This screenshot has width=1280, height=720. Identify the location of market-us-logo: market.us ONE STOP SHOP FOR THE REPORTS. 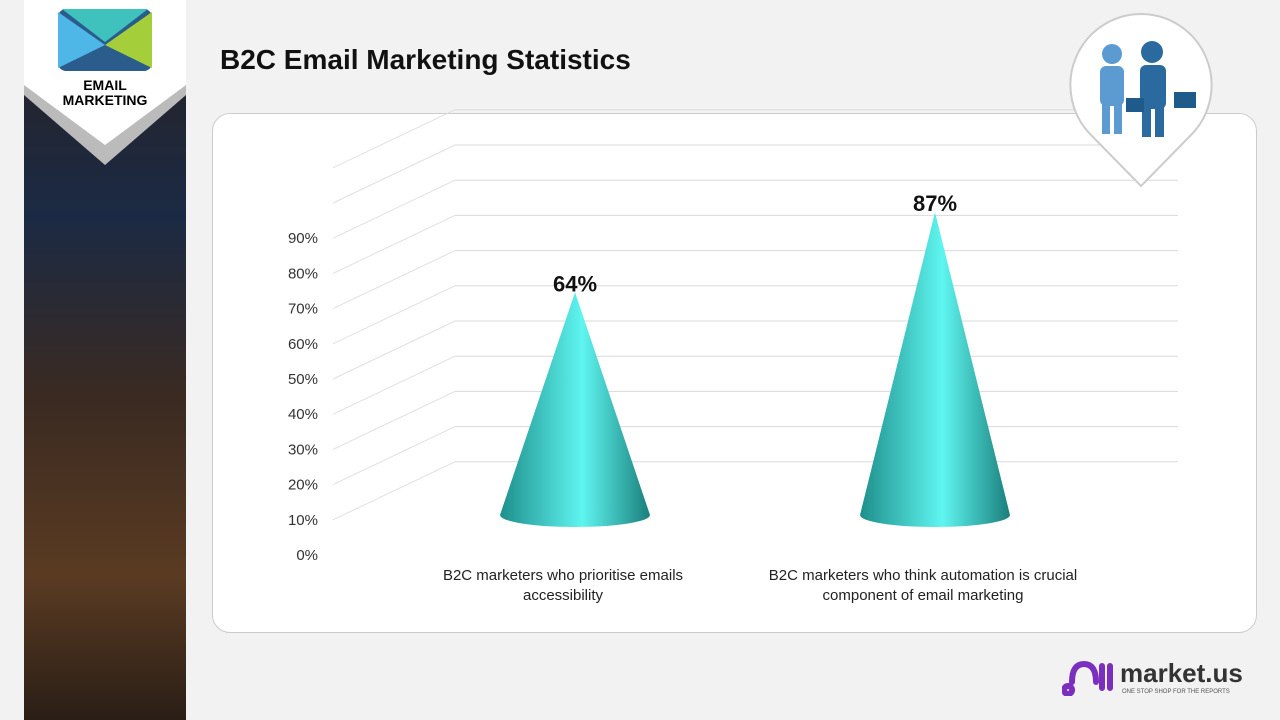
(1161, 678).